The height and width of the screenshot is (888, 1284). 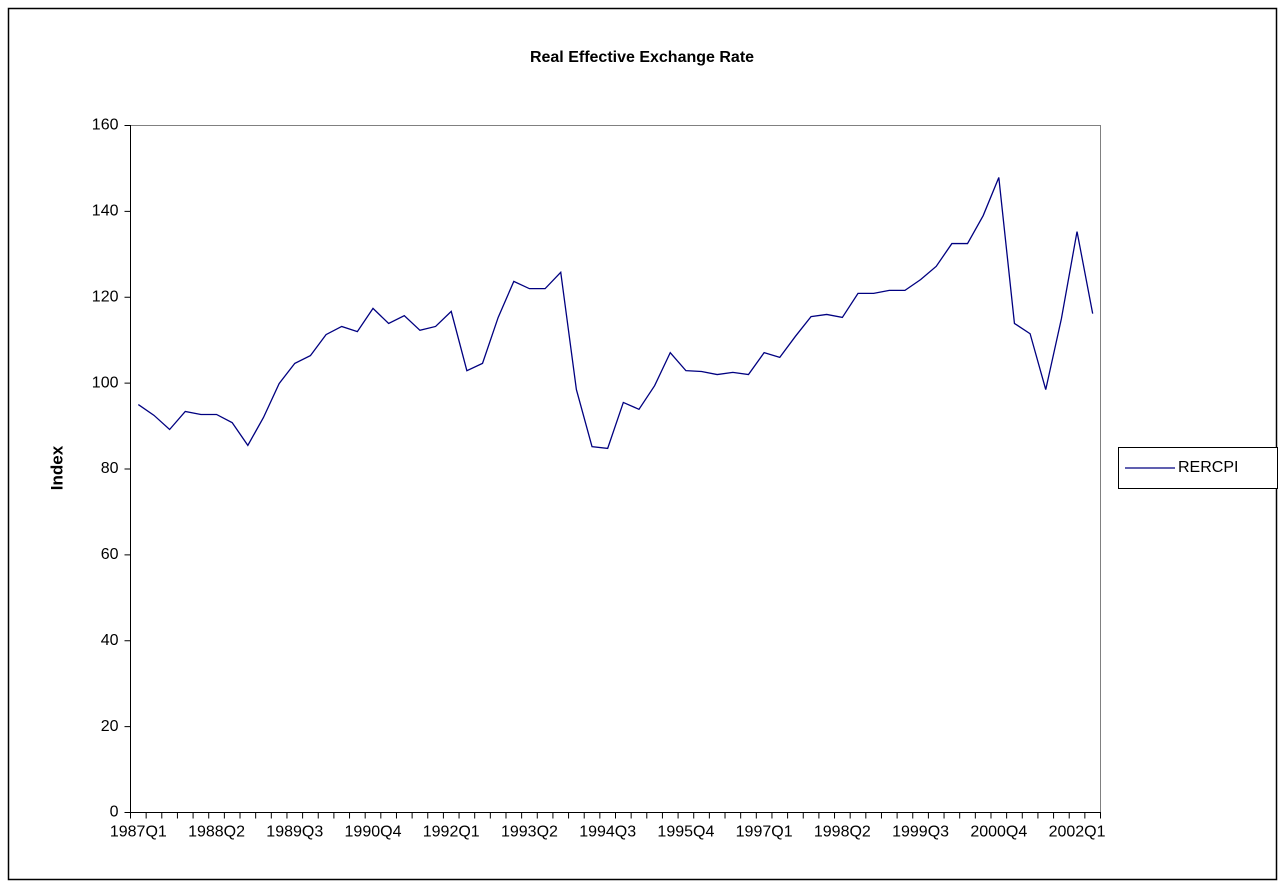 I want to click on y-tick-label: 120, so click(x=105, y=296).